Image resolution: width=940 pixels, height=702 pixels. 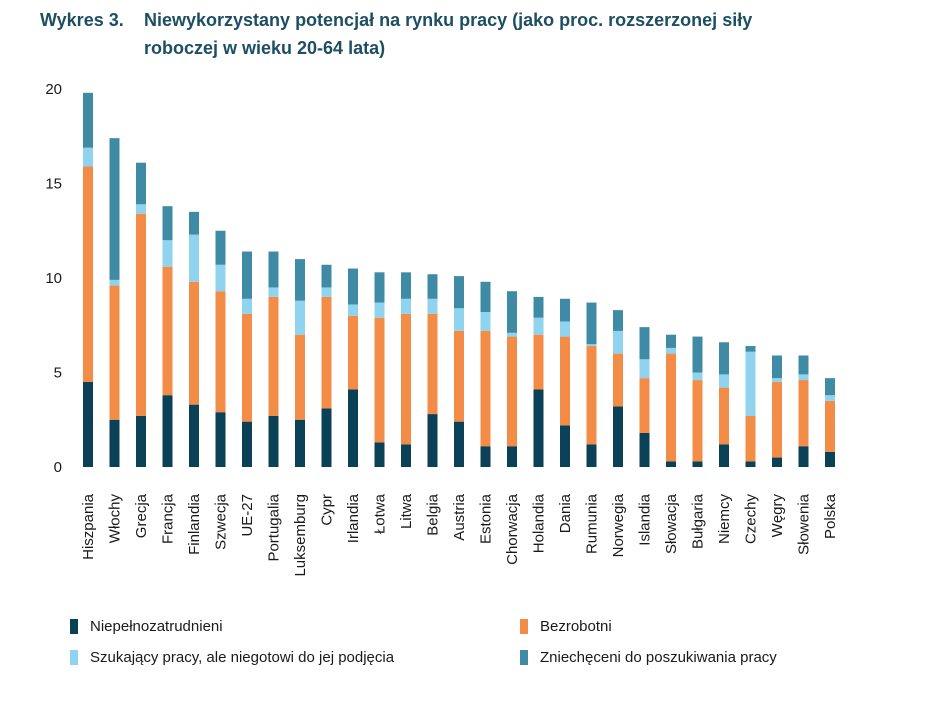 What do you see at coordinates (406, 511) in the screenshot?
I see `x-tick-label: Litwa` at bounding box center [406, 511].